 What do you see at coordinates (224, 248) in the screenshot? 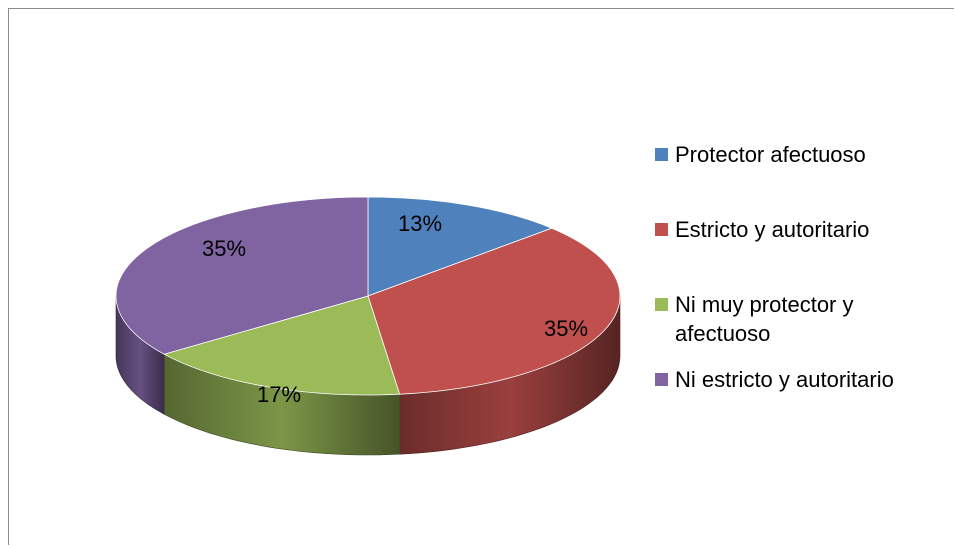
I see `data-label-3: 35%` at bounding box center [224, 248].